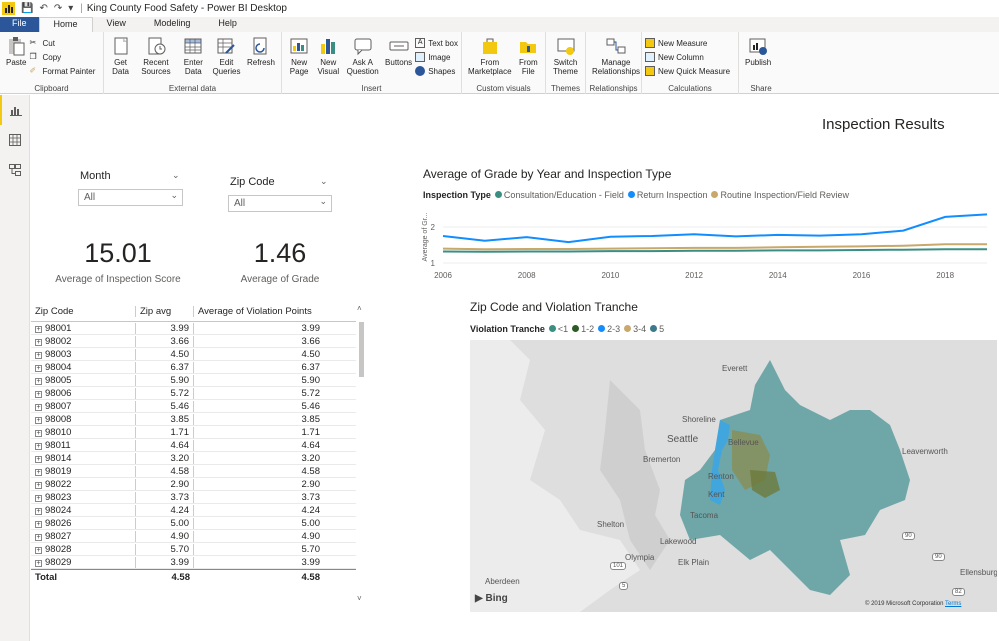 Image resolution: width=999 pixels, height=641 pixels. What do you see at coordinates (361, 453) in the screenshot?
I see `table-scrollbar: ˄ ˅` at bounding box center [361, 453].